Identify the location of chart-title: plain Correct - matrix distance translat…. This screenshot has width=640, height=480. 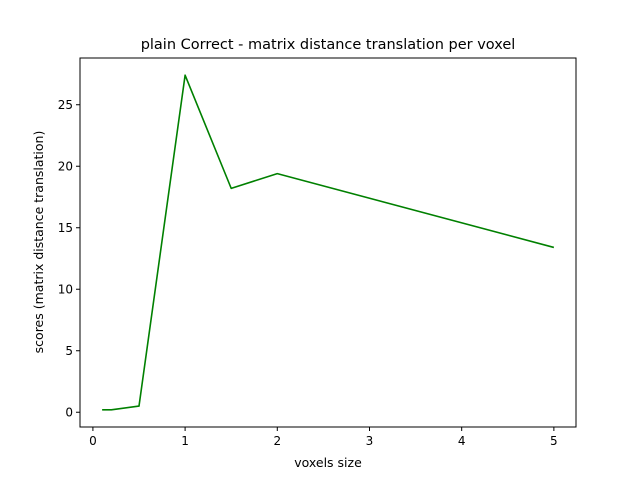
(328, 45).